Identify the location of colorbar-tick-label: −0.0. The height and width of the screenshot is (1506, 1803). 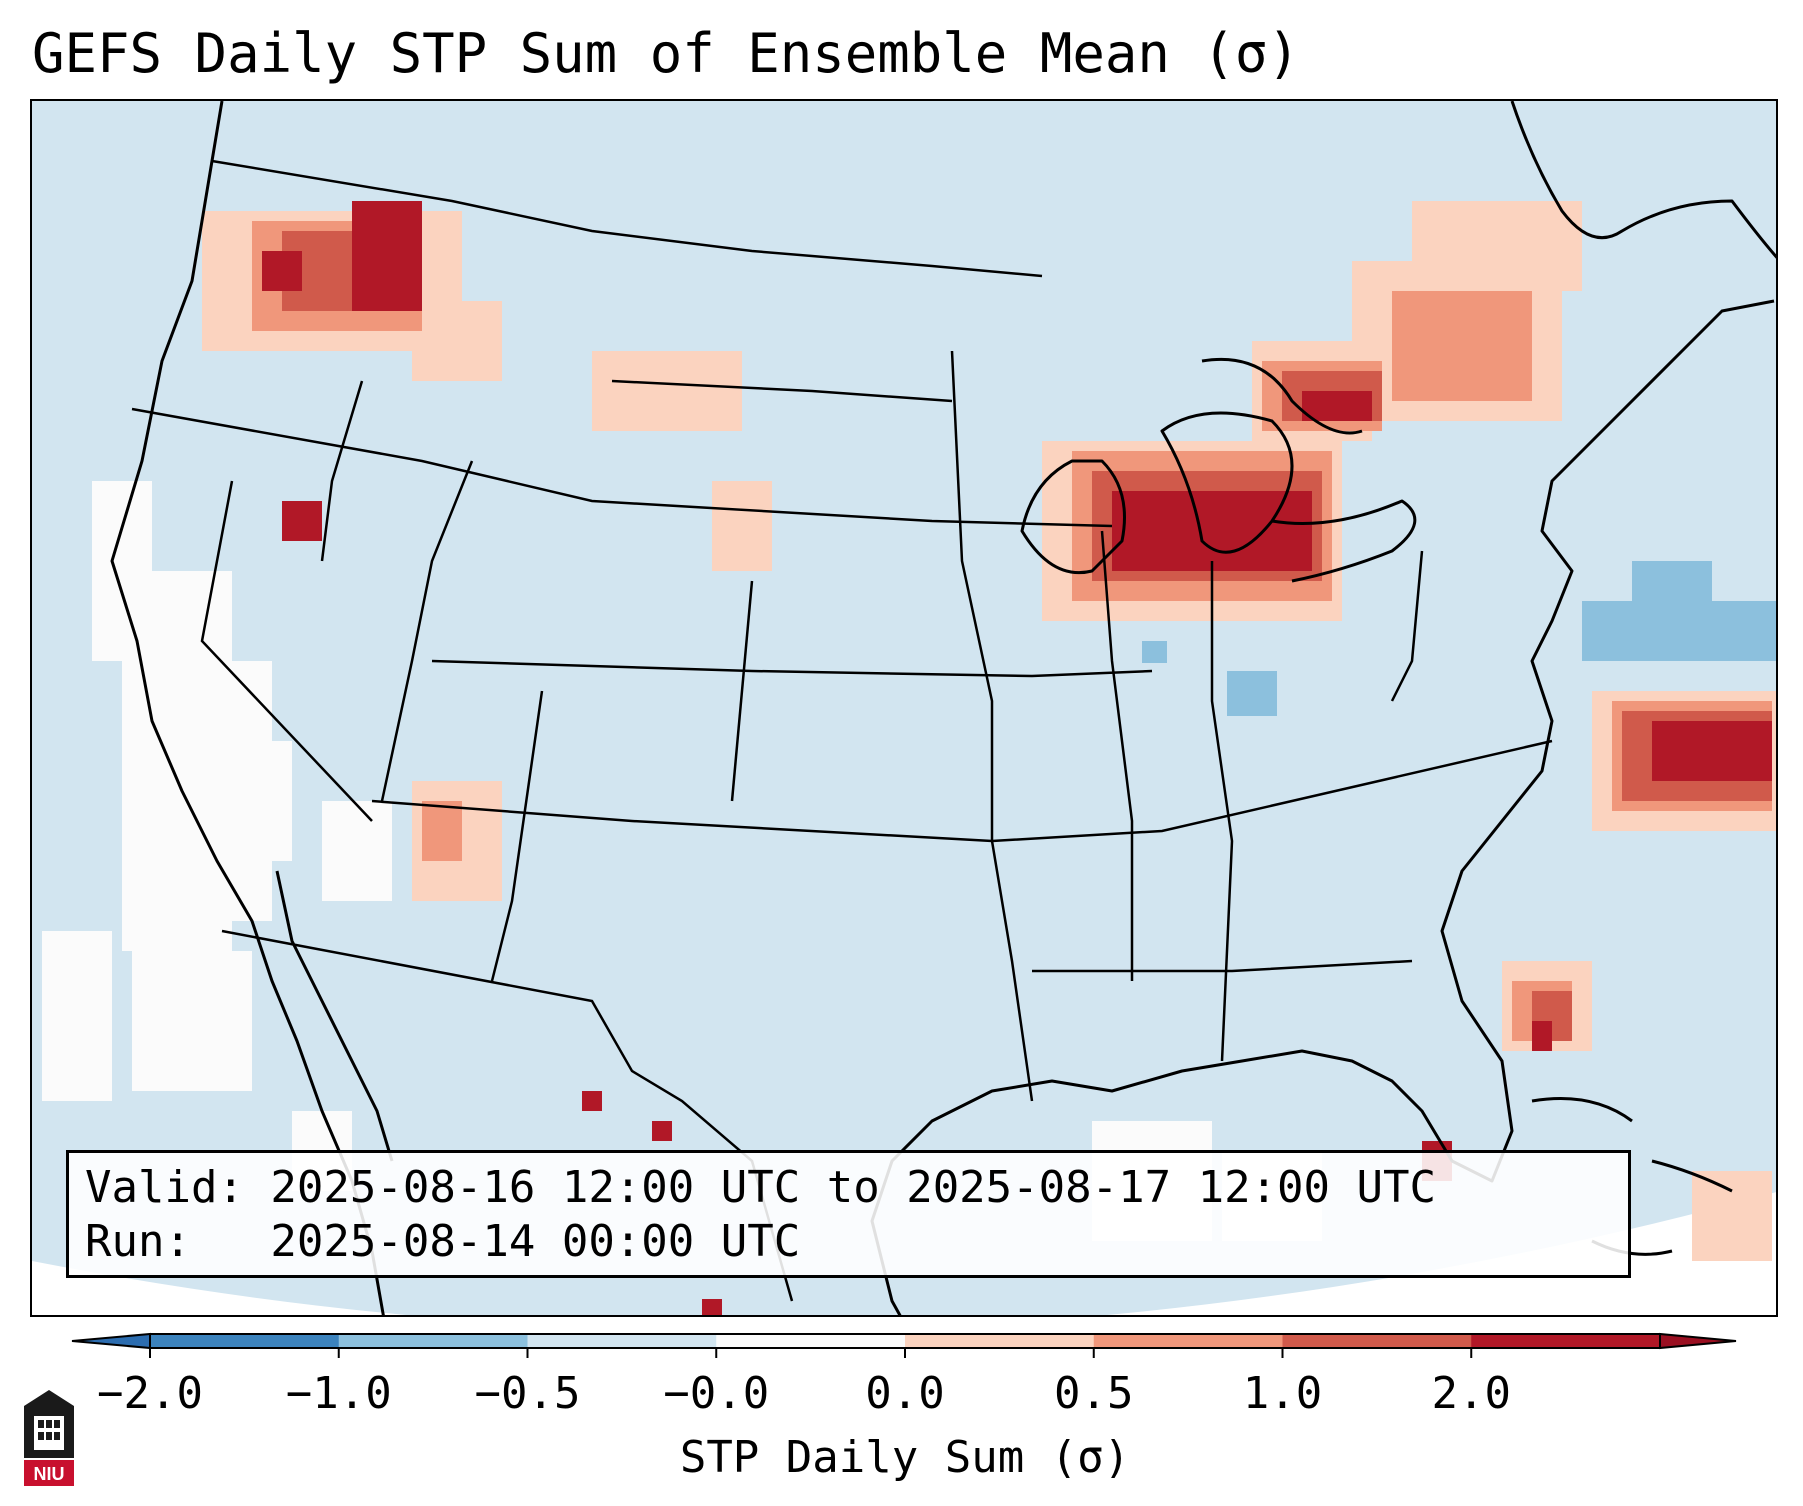
(716, 1393).